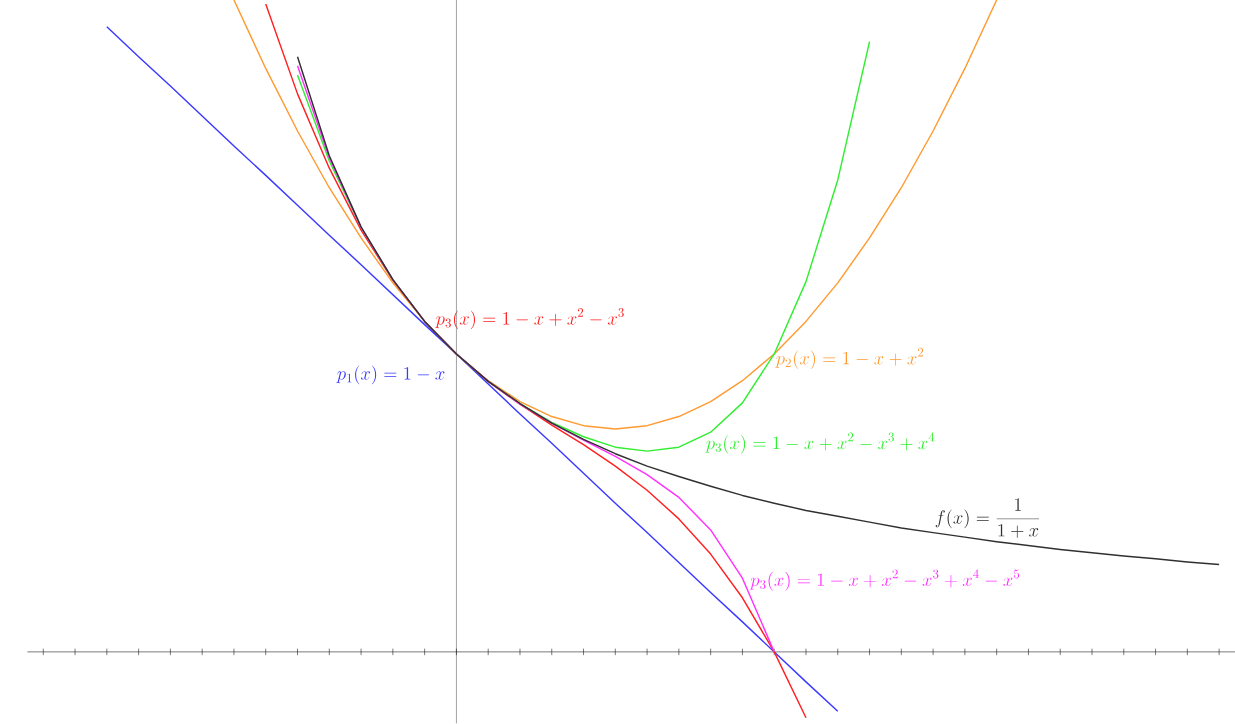  What do you see at coordinates (884, 580) in the screenshot?
I see `series-label: $p_3(x)=1-x+x^2-x^3+x^4-x^5$` at bounding box center [884, 580].